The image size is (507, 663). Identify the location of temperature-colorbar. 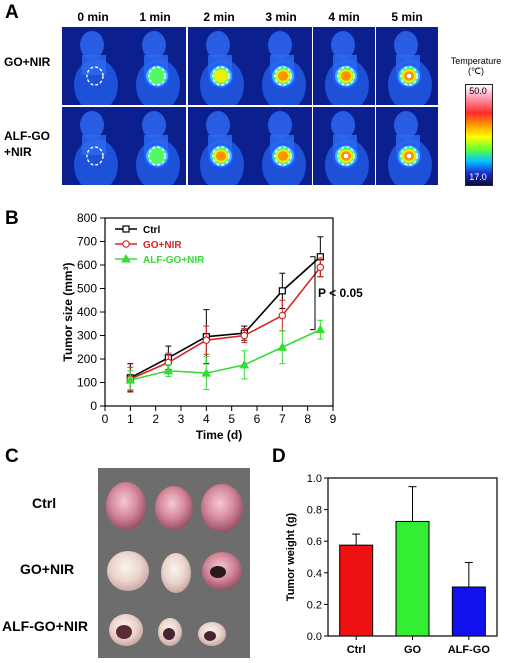
(479, 135).